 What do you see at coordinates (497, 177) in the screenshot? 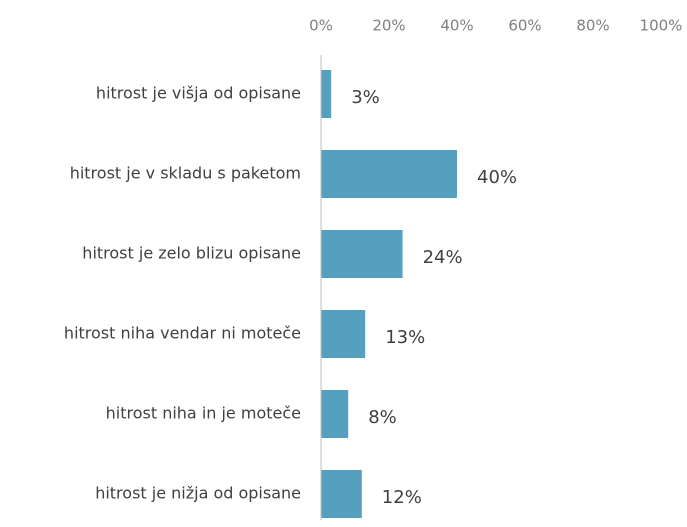
I see `data-label: 40%` at bounding box center [497, 177].